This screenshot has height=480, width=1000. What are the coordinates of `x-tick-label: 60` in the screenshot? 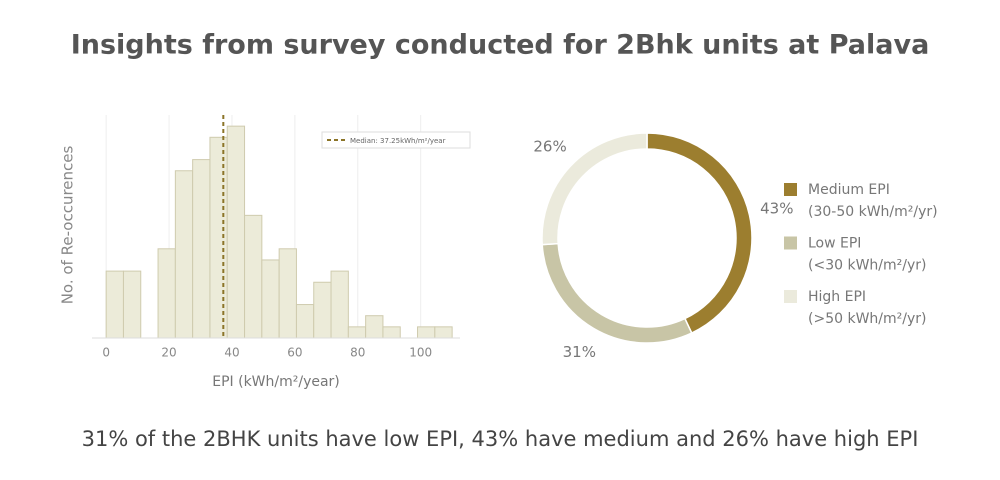 It's located at (294, 353).